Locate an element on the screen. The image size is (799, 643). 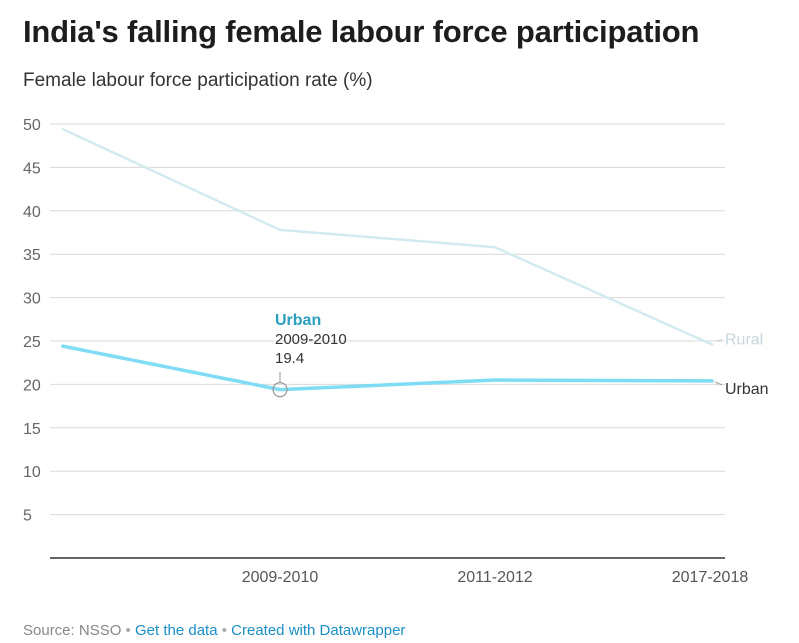
y-tick-label: 45 is located at coordinates (32, 168).